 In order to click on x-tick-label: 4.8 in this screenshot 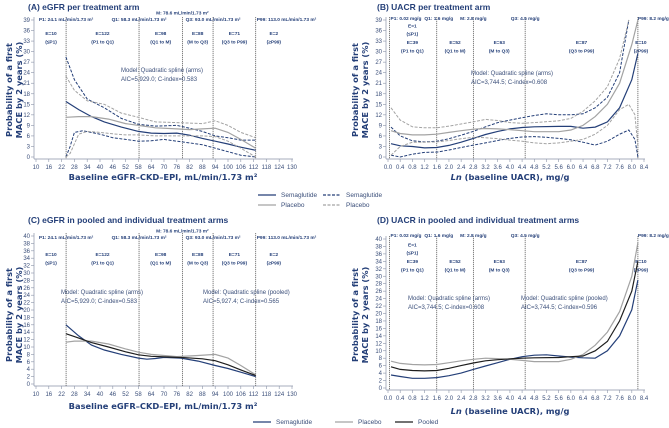, I will do `click(534, 168)`.